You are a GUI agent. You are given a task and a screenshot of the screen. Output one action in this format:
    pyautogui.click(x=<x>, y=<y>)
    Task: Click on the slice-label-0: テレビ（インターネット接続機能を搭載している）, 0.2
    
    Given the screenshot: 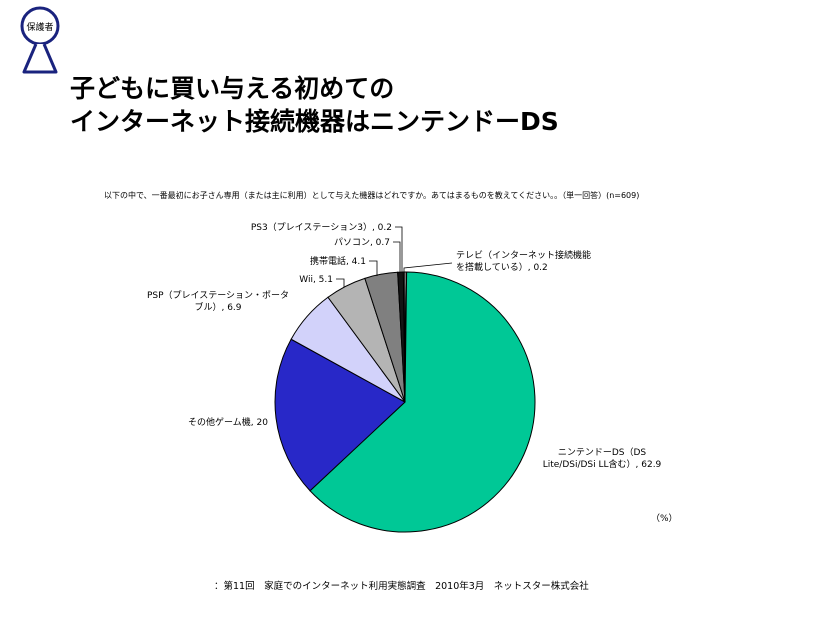 What is the action you would take?
    pyautogui.click(x=523, y=261)
    